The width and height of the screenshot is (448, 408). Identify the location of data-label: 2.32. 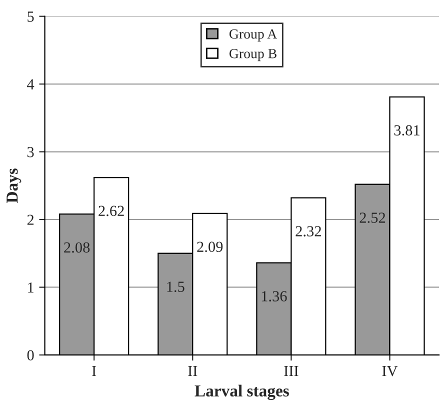
(308, 231).